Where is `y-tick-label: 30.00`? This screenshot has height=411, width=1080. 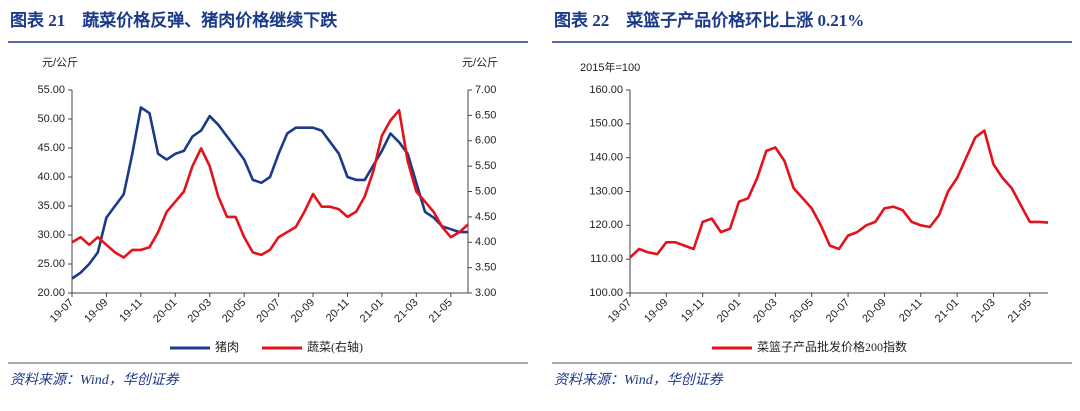
y-tick-label: 30.00 is located at coordinates (51, 235).